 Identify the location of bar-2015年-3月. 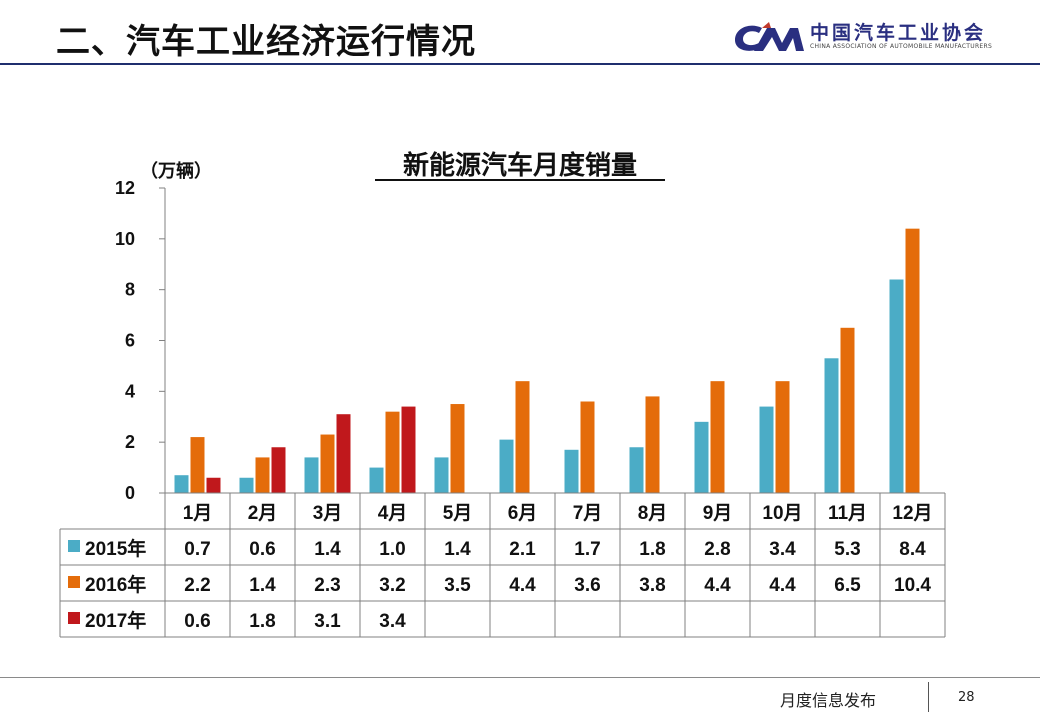
(311, 475).